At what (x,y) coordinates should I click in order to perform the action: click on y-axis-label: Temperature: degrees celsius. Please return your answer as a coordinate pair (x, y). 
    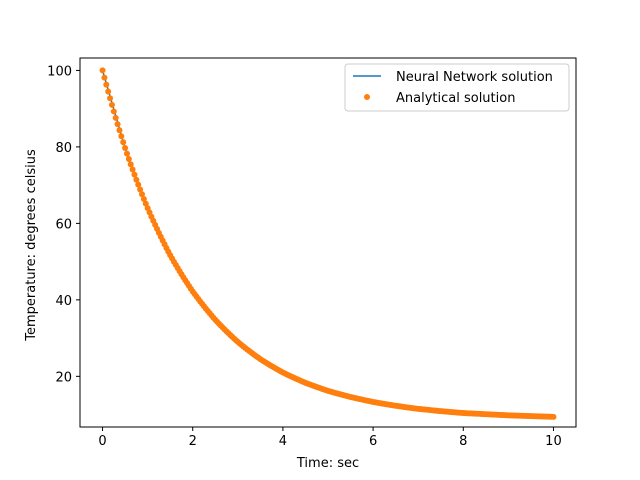
    Looking at the image, I should click on (31, 245).